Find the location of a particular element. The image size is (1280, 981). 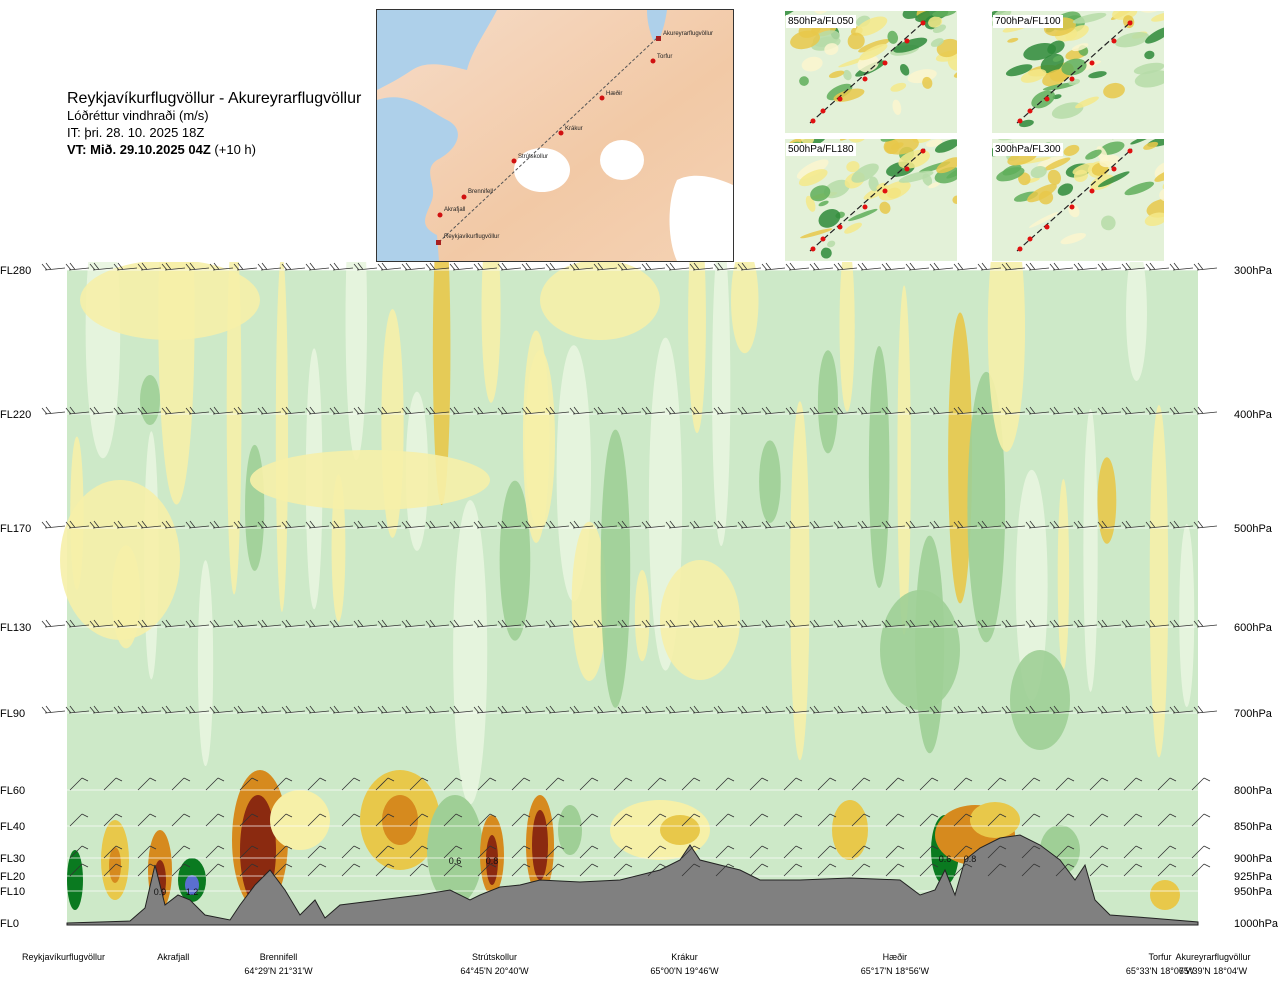

pressure-level-label: 500hPa is located at coordinates (1253, 529).